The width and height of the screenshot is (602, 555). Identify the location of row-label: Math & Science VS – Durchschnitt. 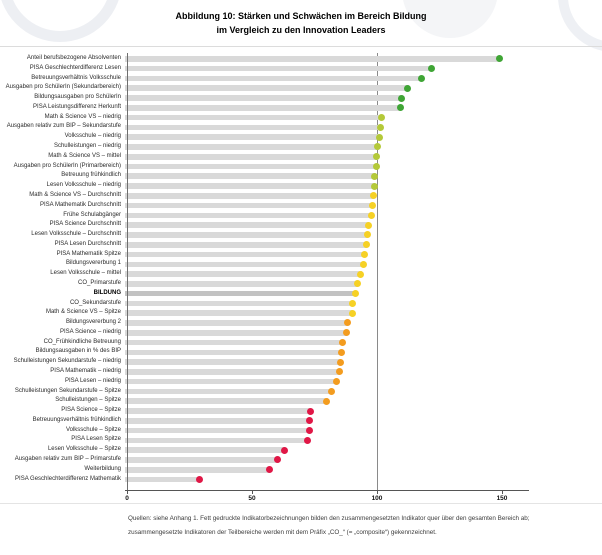
(75, 194).